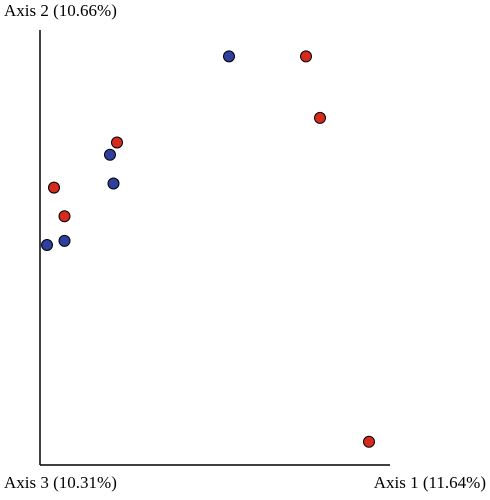 The height and width of the screenshot is (500, 490). I want to click on z-axis-label: Axis 3 (10.31%), so click(60, 482).